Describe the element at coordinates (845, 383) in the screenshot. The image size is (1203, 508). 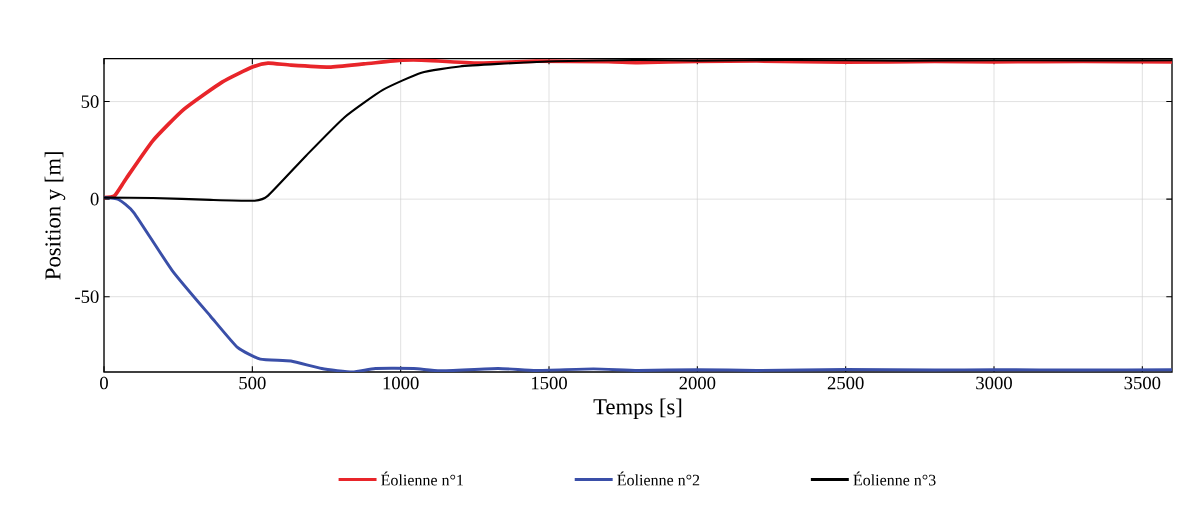
I see `x-tick-label: 2500` at that location.